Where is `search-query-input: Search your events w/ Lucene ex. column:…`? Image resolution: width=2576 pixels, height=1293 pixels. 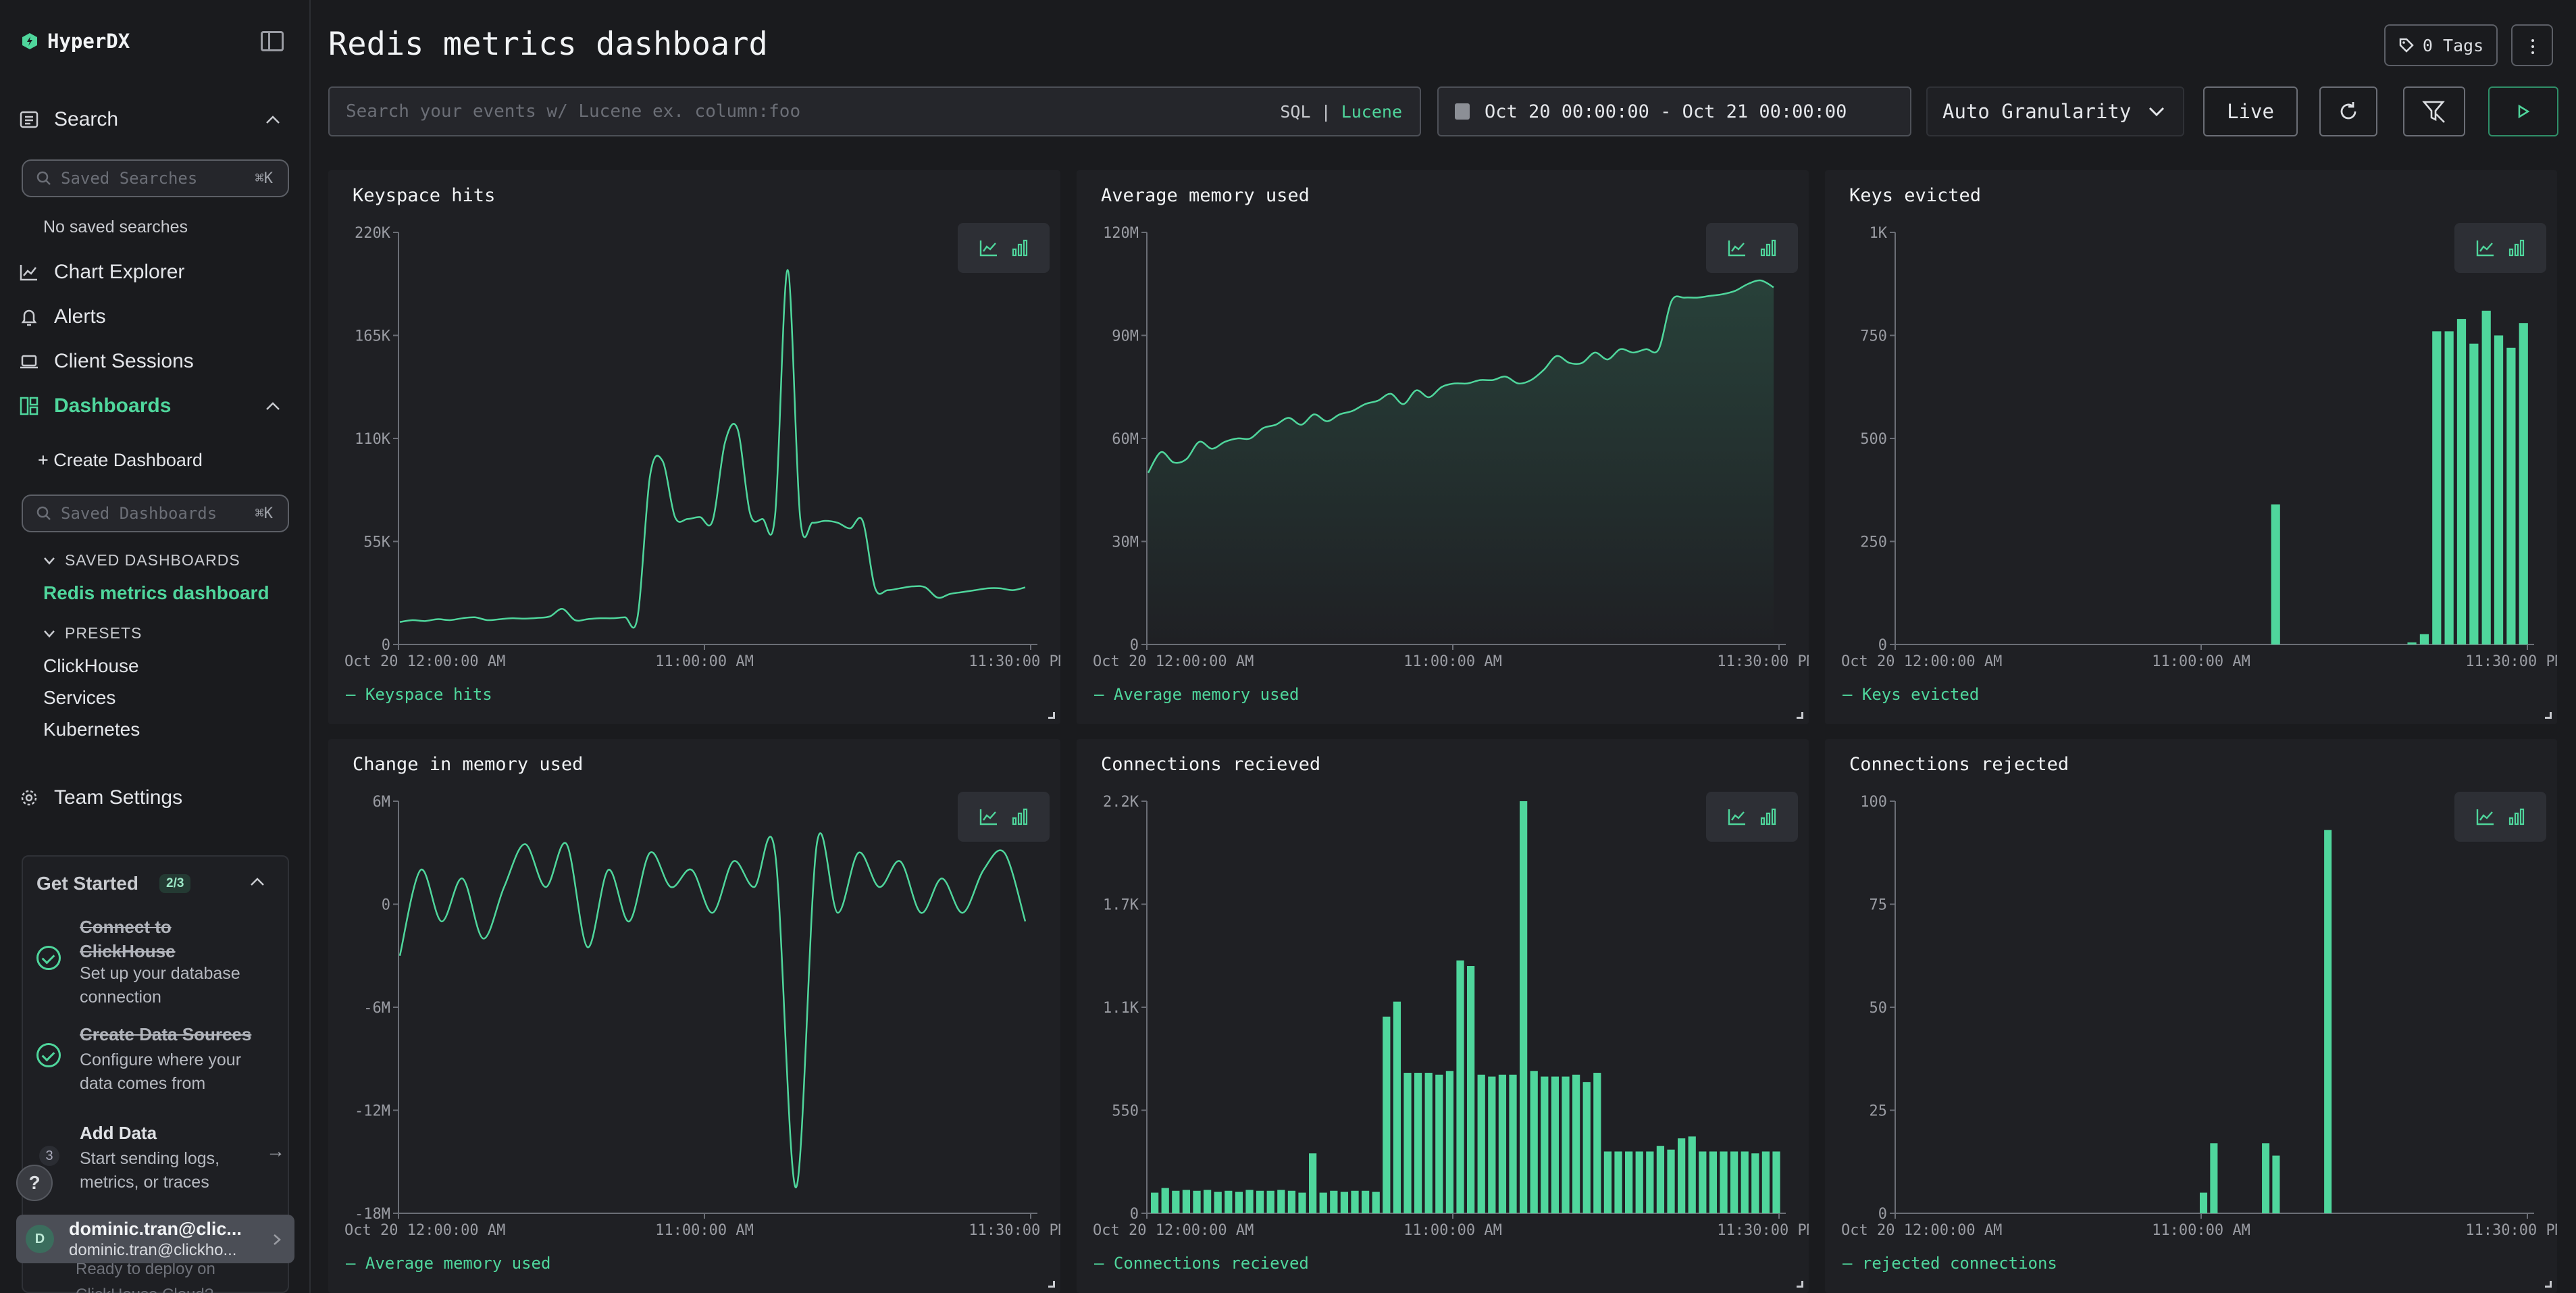
search-query-input: Search your events w/ Lucene ex. column:… is located at coordinates (875, 111).